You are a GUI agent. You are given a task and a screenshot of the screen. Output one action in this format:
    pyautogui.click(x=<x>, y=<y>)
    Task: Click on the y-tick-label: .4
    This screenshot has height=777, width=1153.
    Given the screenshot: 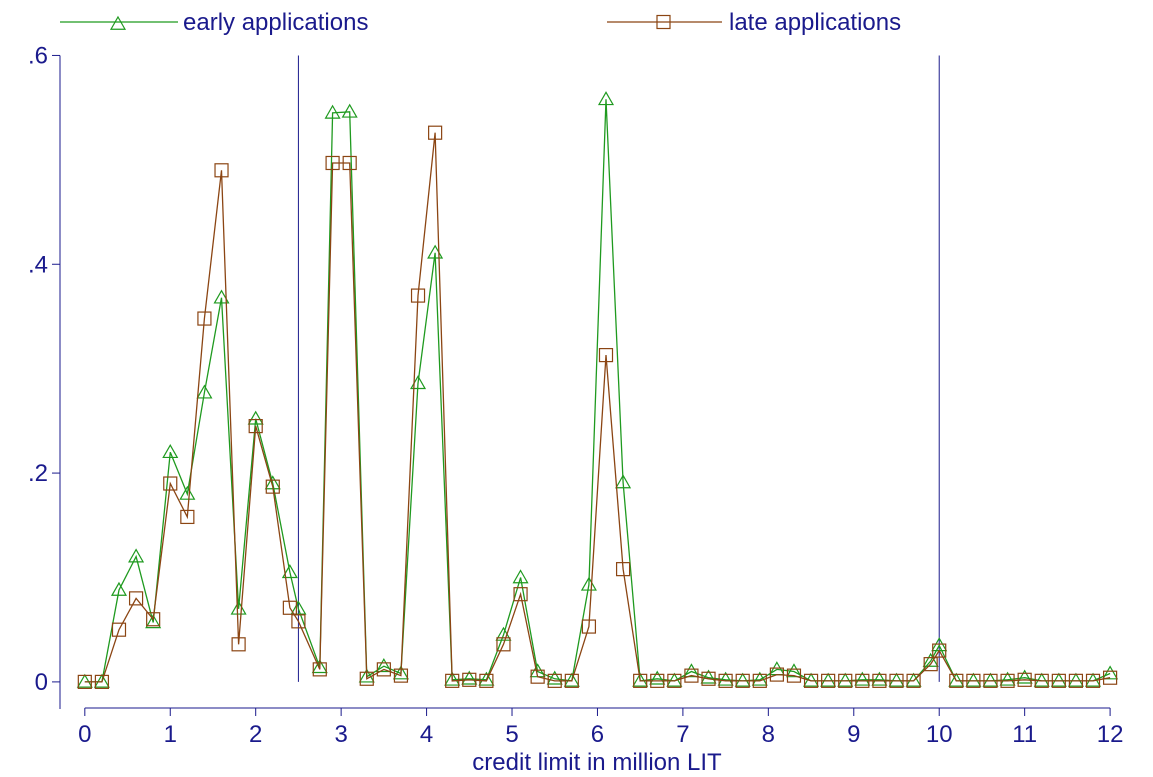 What is the action you would take?
    pyautogui.click(x=38, y=264)
    